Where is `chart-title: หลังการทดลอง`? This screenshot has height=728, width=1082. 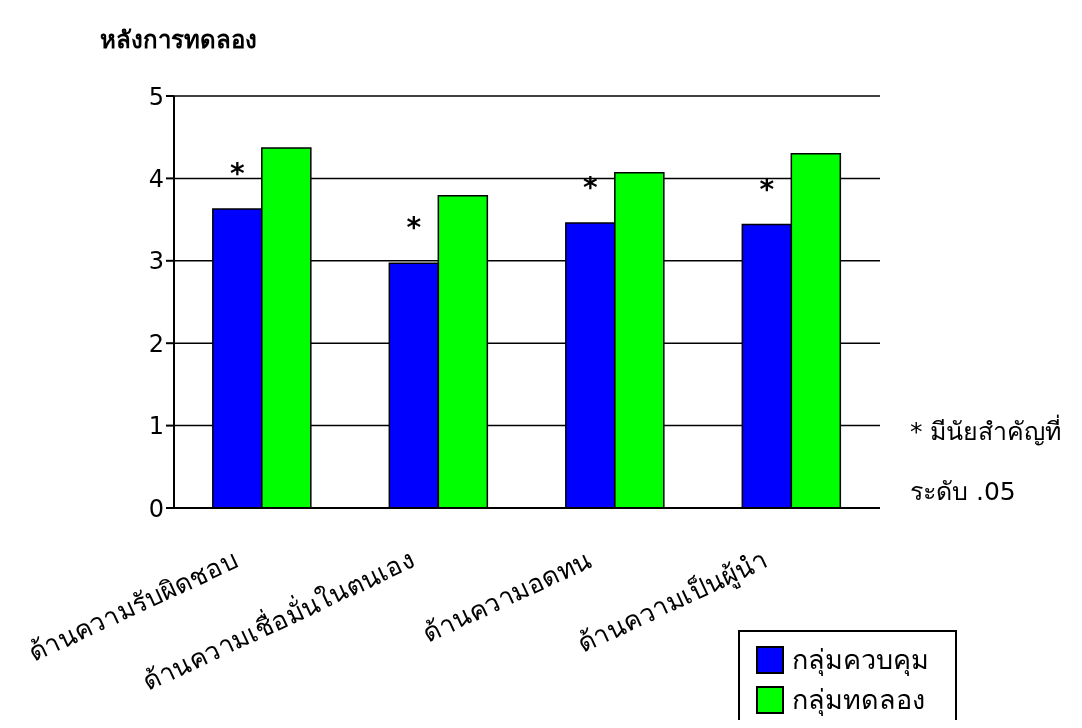 chart-title: หลังการทดลอง is located at coordinates (178, 40).